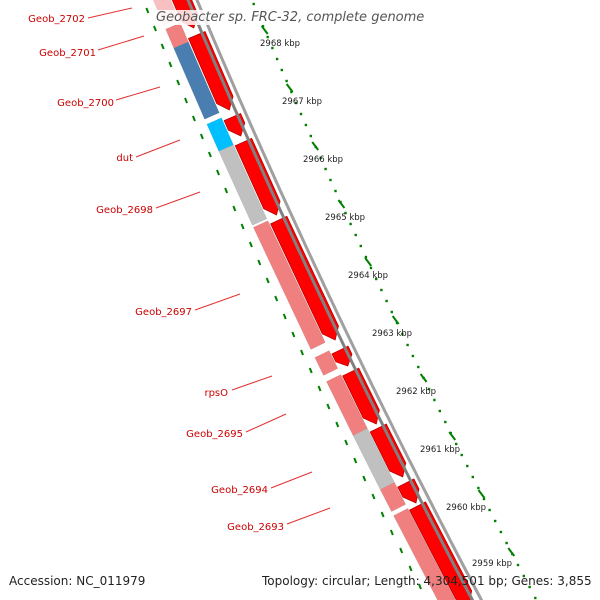 This screenshot has height=600, width=600. Describe the element at coordinates (280, 44) in the screenshot. I see `kbp-label: 2968 kbp` at that location.